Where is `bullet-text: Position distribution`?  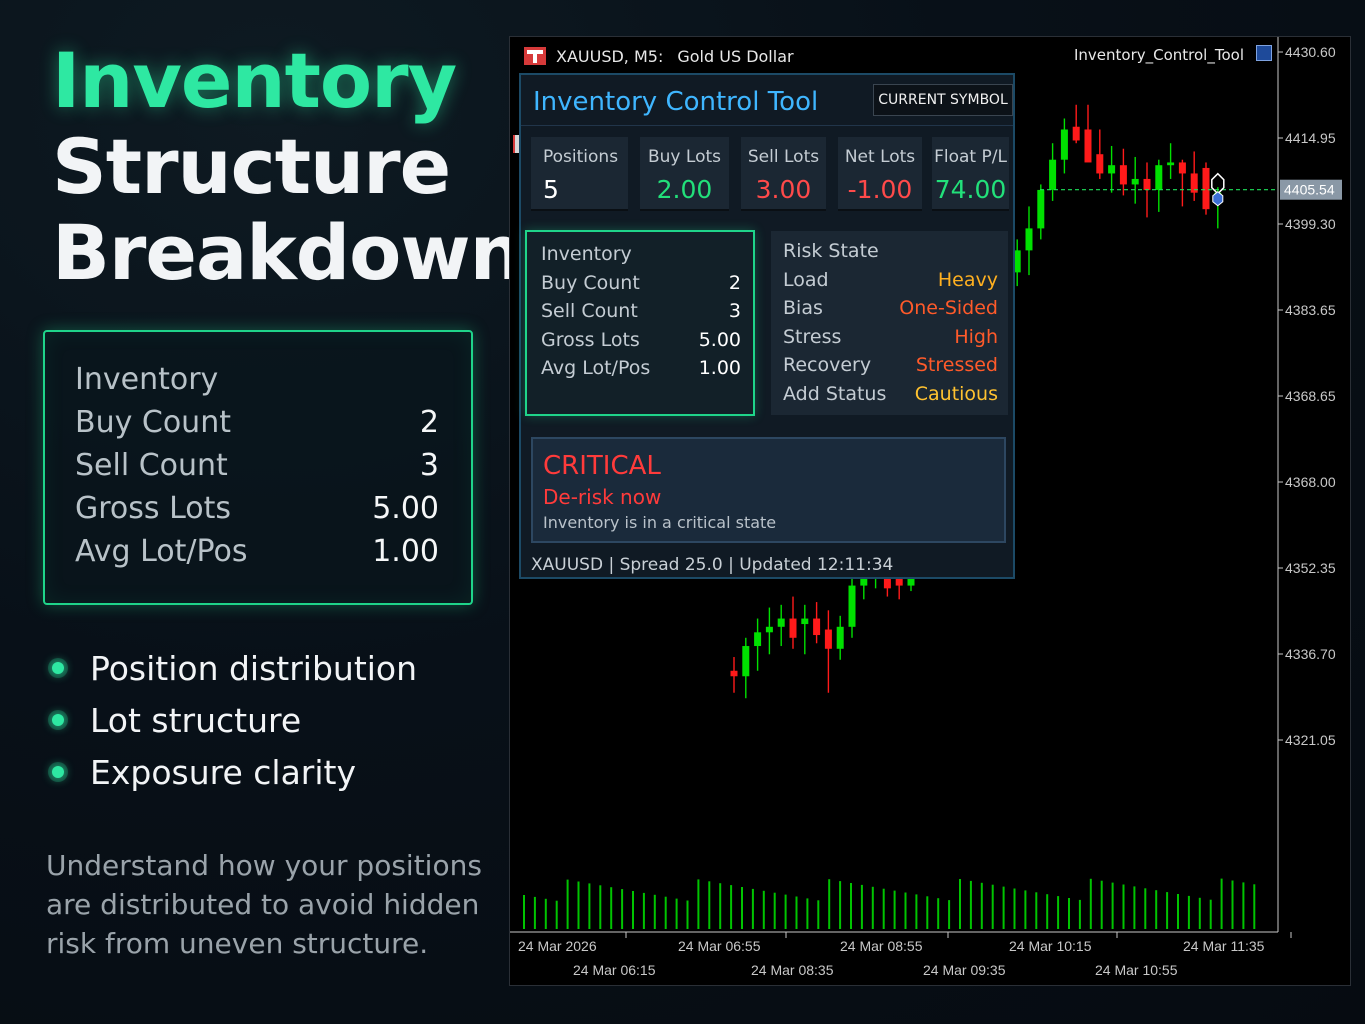
bullet-text: Position distribution is located at coordinates (254, 668).